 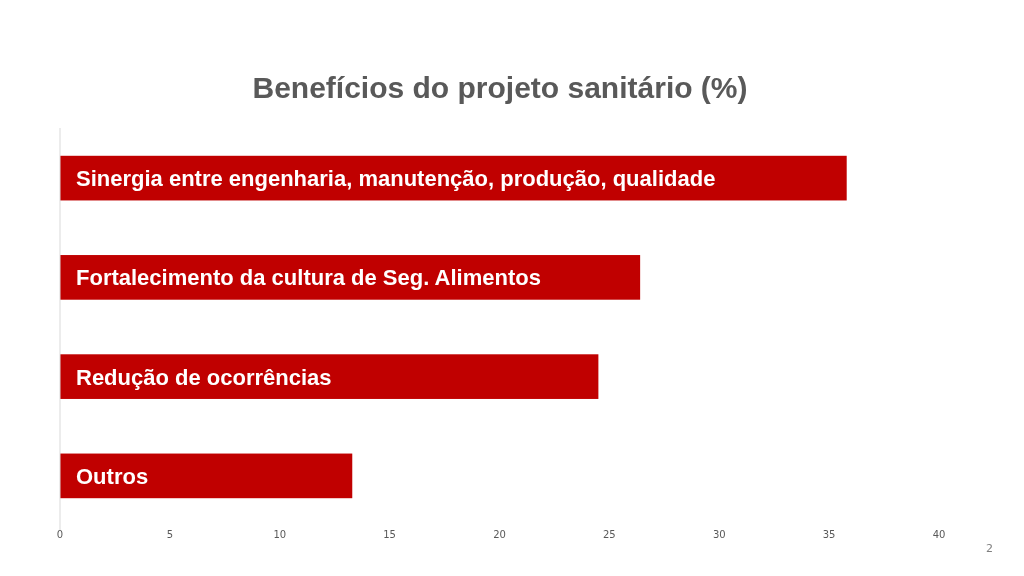 I want to click on x-tick-label: 30, so click(x=719, y=534).